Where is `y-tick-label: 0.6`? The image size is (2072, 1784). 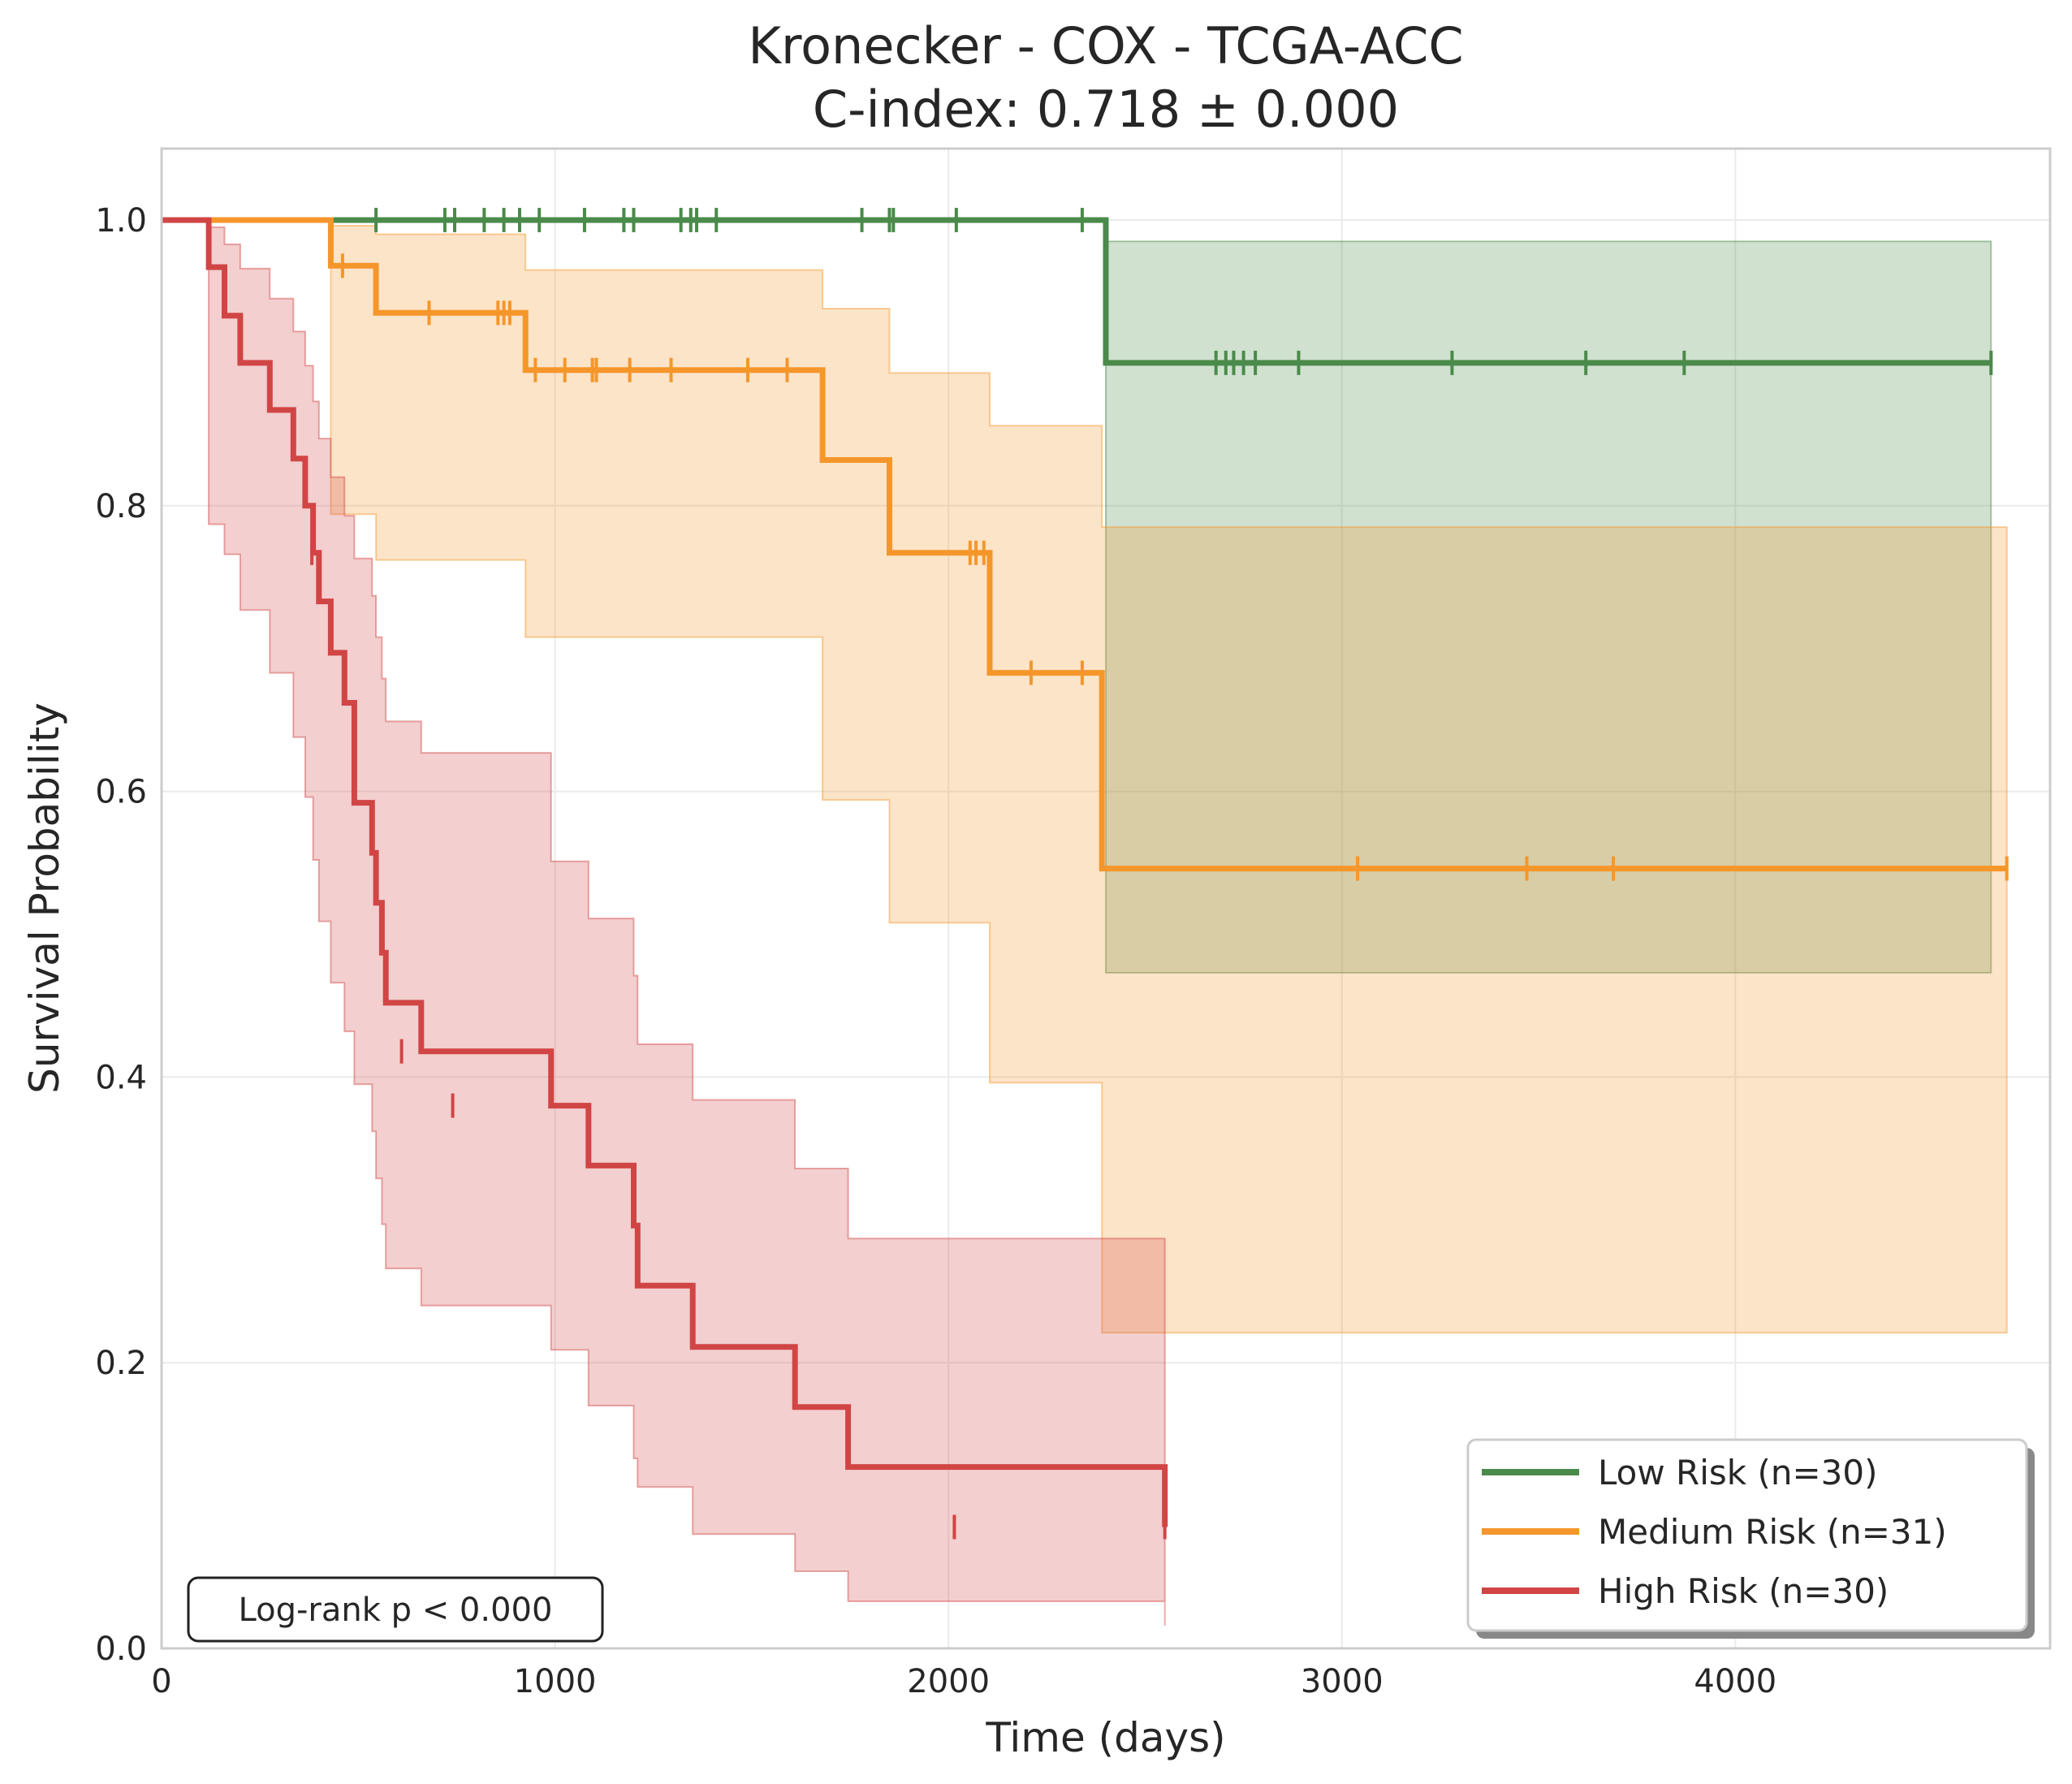 y-tick-label: 0.6 is located at coordinates (121, 792).